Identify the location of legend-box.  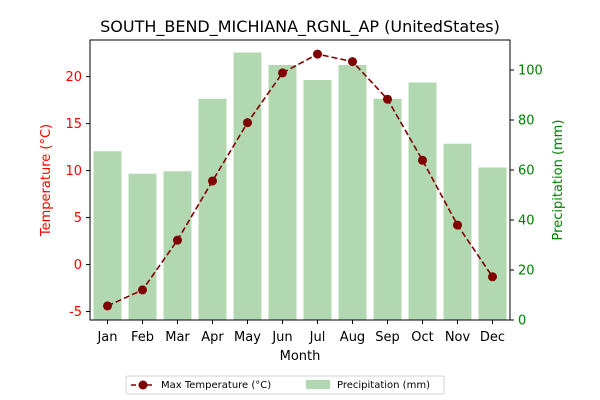
(285, 385).